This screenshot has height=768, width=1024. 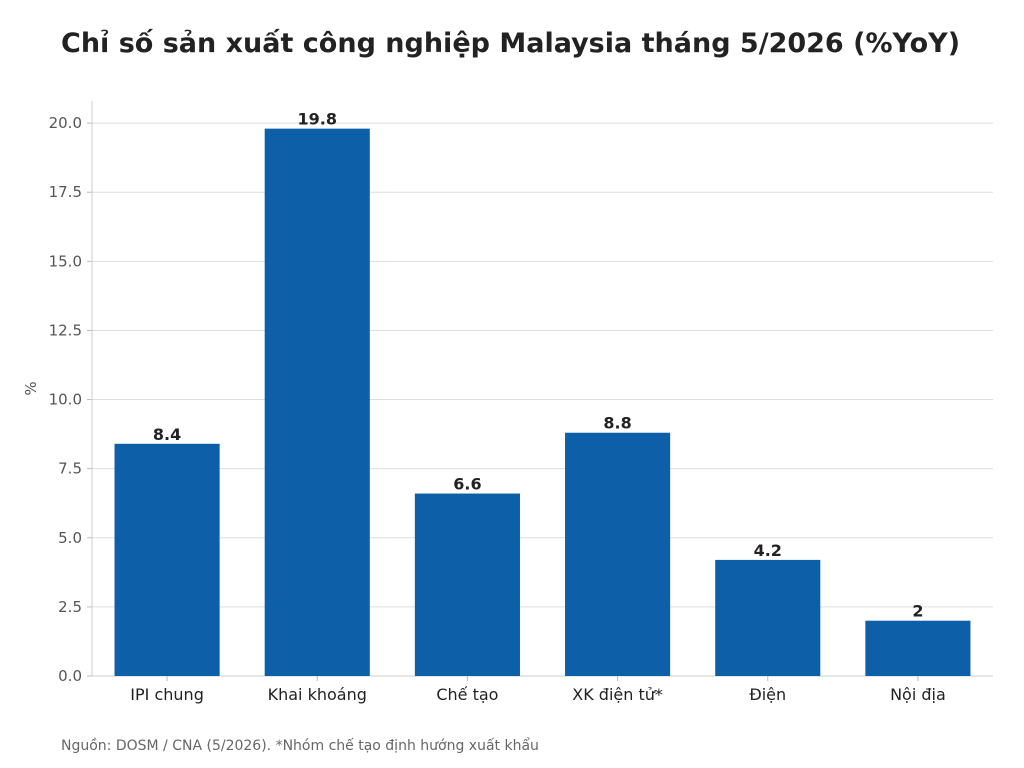 What do you see at coordinates (65, 192) in the screenshot?
I see `y-tick-label: 17.5` at bounding box center [65, 192].